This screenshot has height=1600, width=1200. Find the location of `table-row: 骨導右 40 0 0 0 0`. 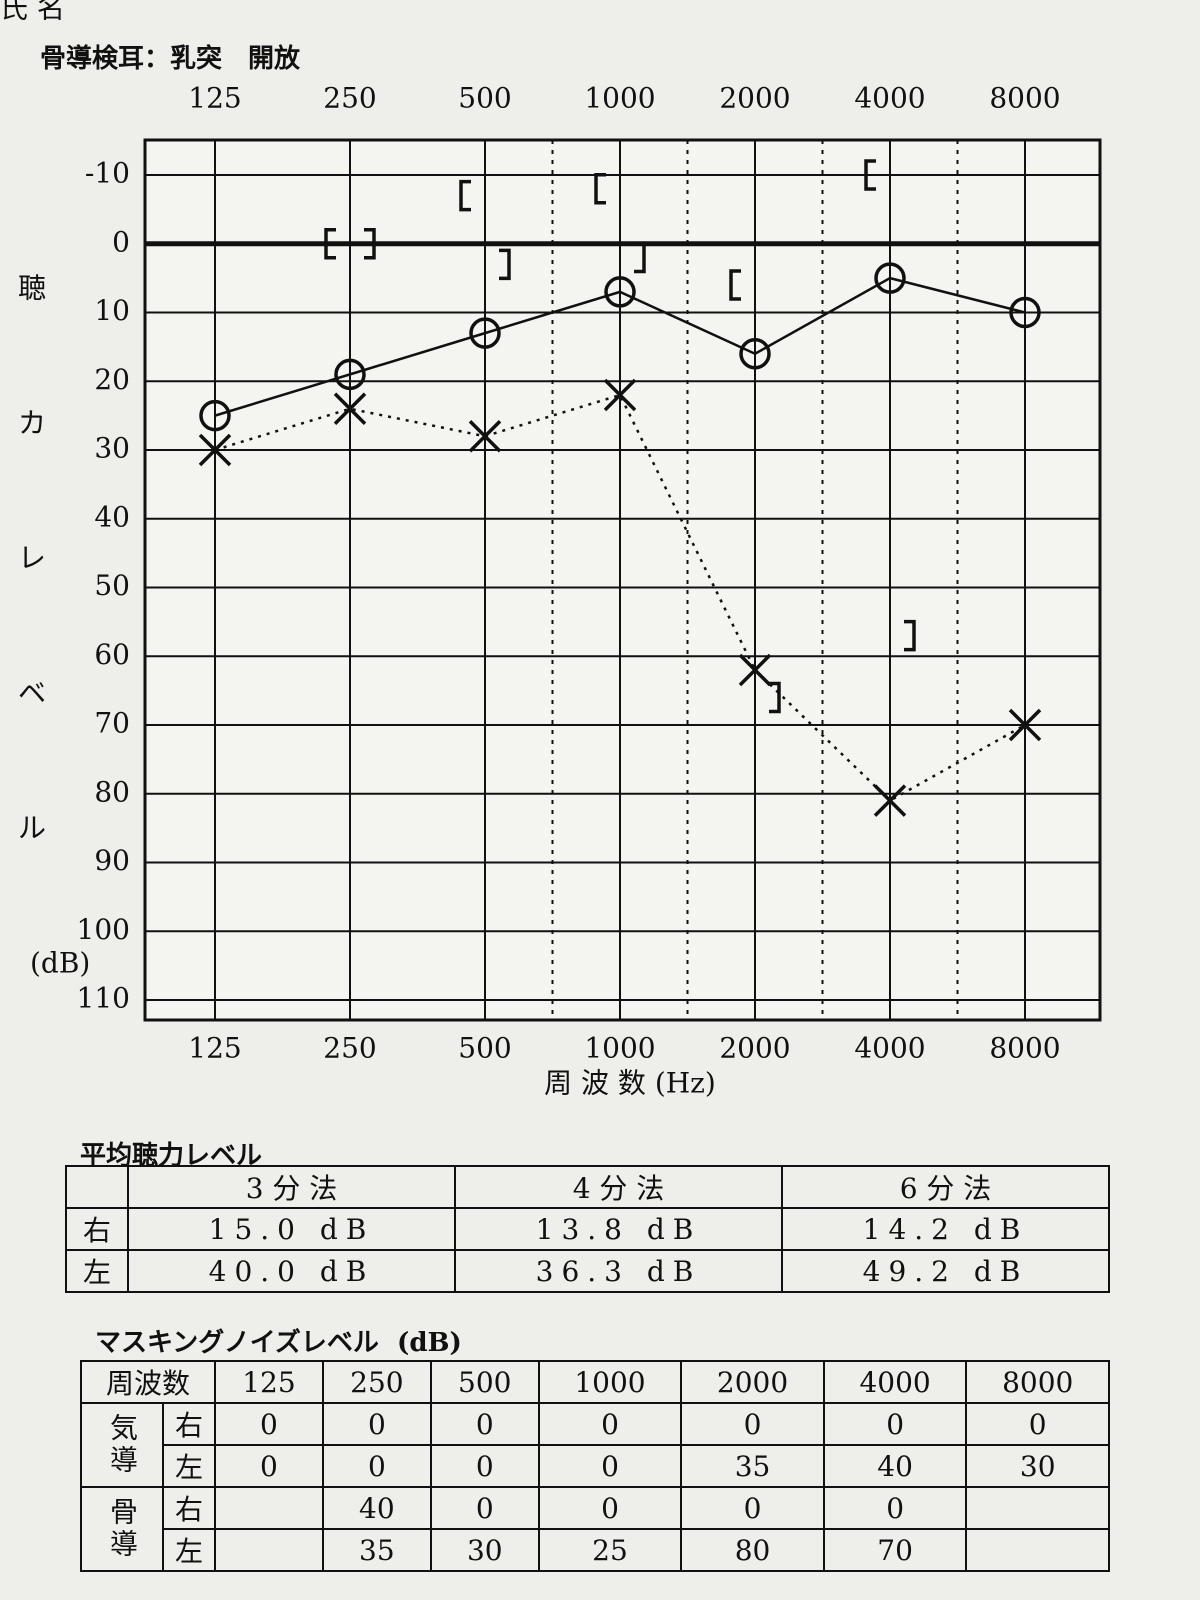

table-row: 骨導右 40 0 0 0 0 is located at coordinates (595, 1529).